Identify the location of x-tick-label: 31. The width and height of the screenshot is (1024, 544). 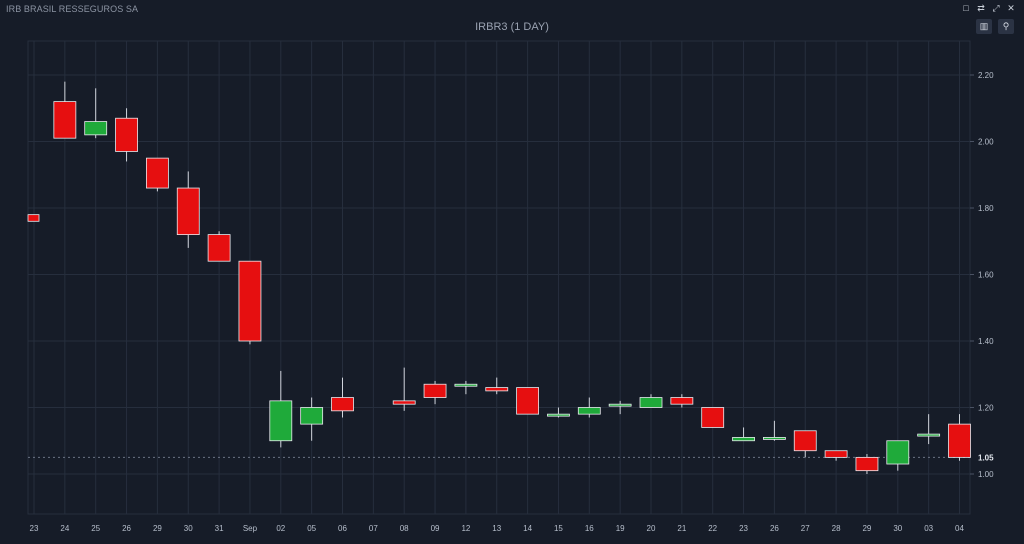
(219, 528).